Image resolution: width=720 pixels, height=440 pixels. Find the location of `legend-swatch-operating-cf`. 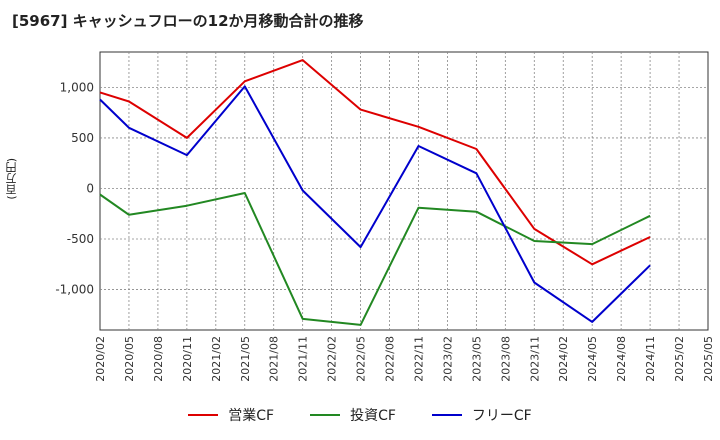

legend-swatch-operating-cf is located at coordinates (203, 415).